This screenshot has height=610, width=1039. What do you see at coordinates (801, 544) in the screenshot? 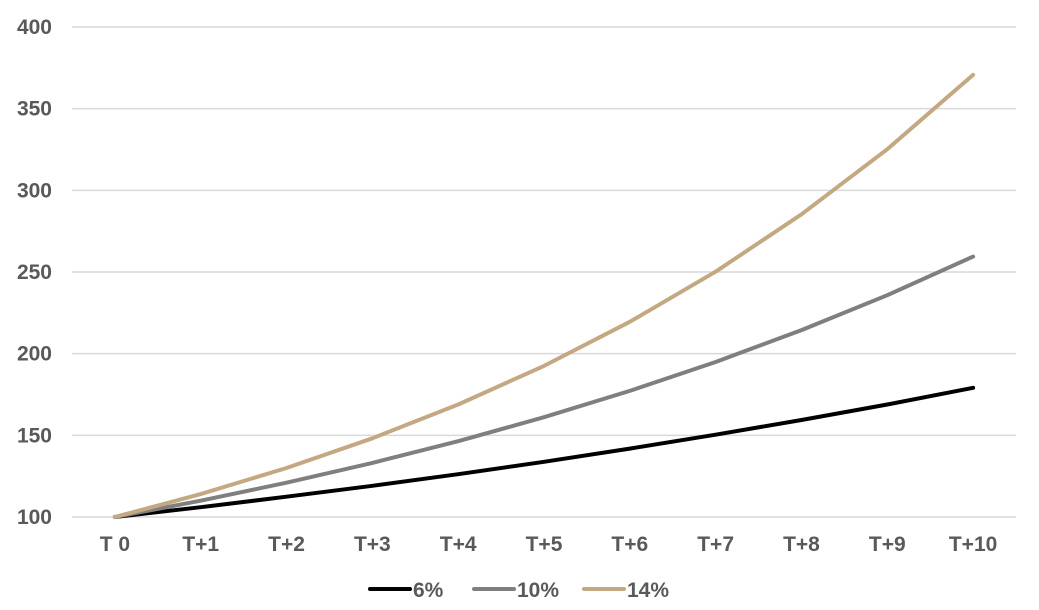
I see `x-tick-label: T+8` at bounding box center [801, 544].